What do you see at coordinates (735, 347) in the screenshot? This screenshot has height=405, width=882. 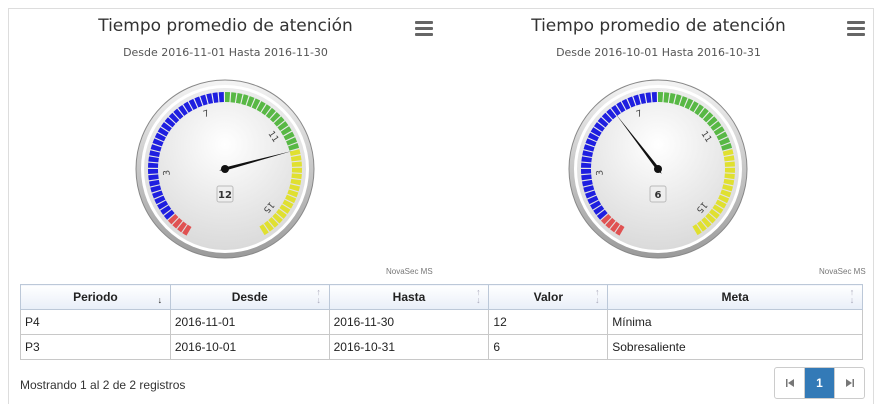 I see `cell-meta: Sobresaliente` at bounding box center [735, 347].